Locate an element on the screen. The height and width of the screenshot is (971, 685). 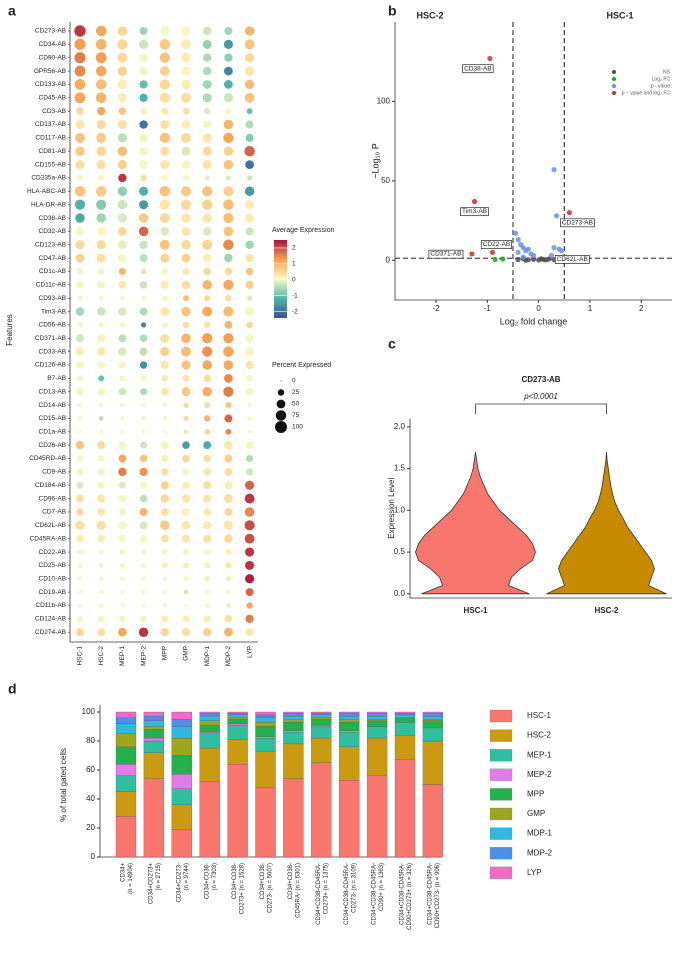
x-tick-label: CD34+CD38- is located at coordinates (235, 881).